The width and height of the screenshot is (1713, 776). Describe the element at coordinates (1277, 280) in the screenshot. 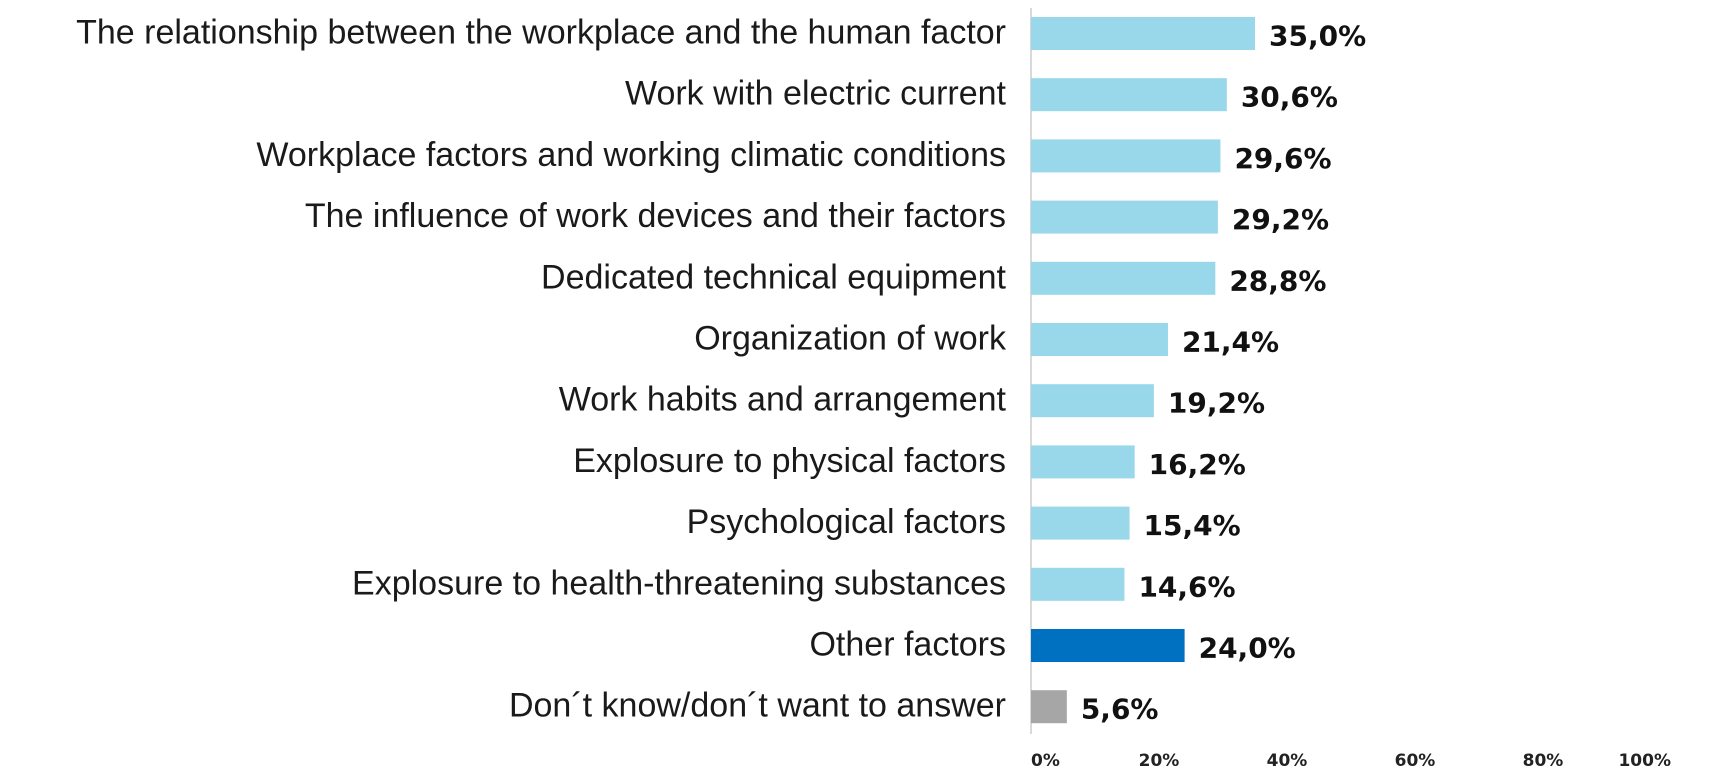

I see `data-label: 28,8%` at that location.